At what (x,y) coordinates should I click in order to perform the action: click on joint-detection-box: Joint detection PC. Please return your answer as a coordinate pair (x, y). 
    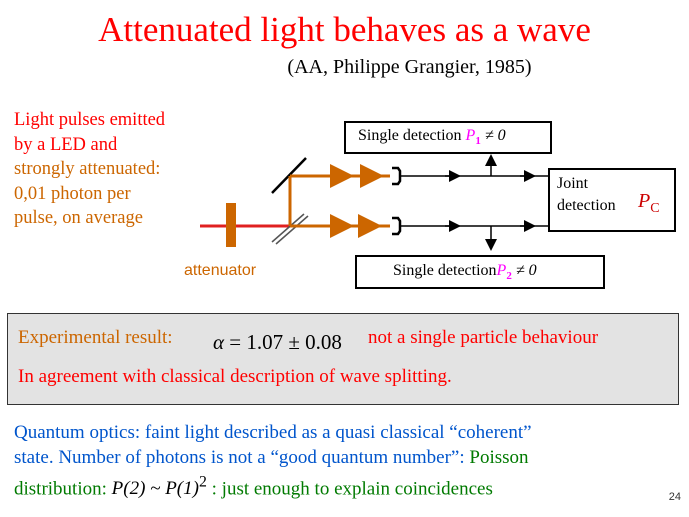
    Looking at the image, I should click on (612, 200).